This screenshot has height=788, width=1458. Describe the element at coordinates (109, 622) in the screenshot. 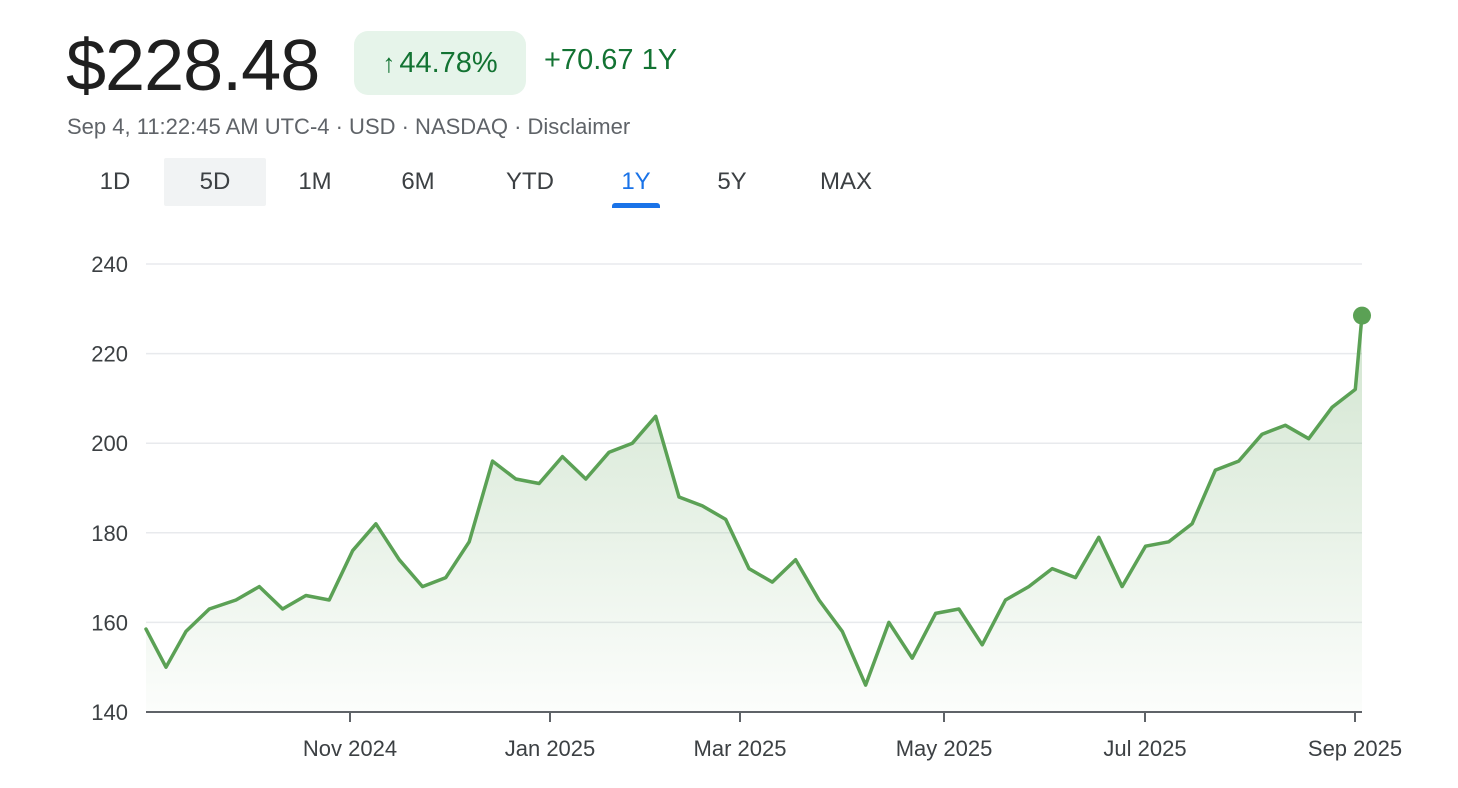

I see `y-tick-label: 160` at that location.